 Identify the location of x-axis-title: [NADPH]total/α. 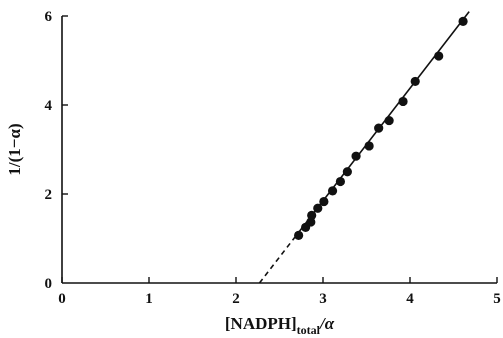
(280, 325).